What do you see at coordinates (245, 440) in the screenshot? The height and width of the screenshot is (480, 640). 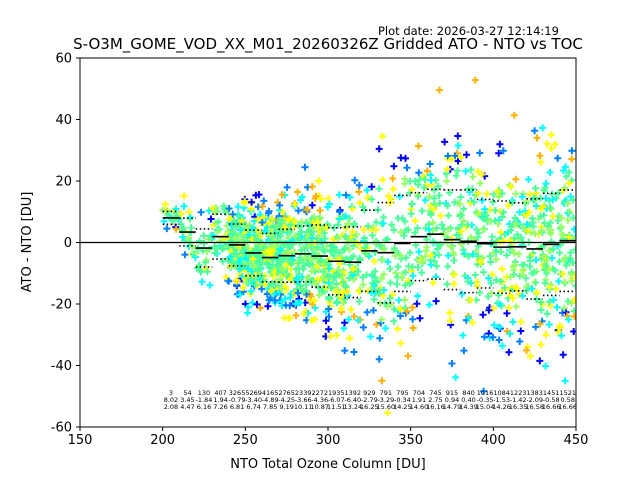 I see `x-tick-label: 250` at bounding box center [245, 440].